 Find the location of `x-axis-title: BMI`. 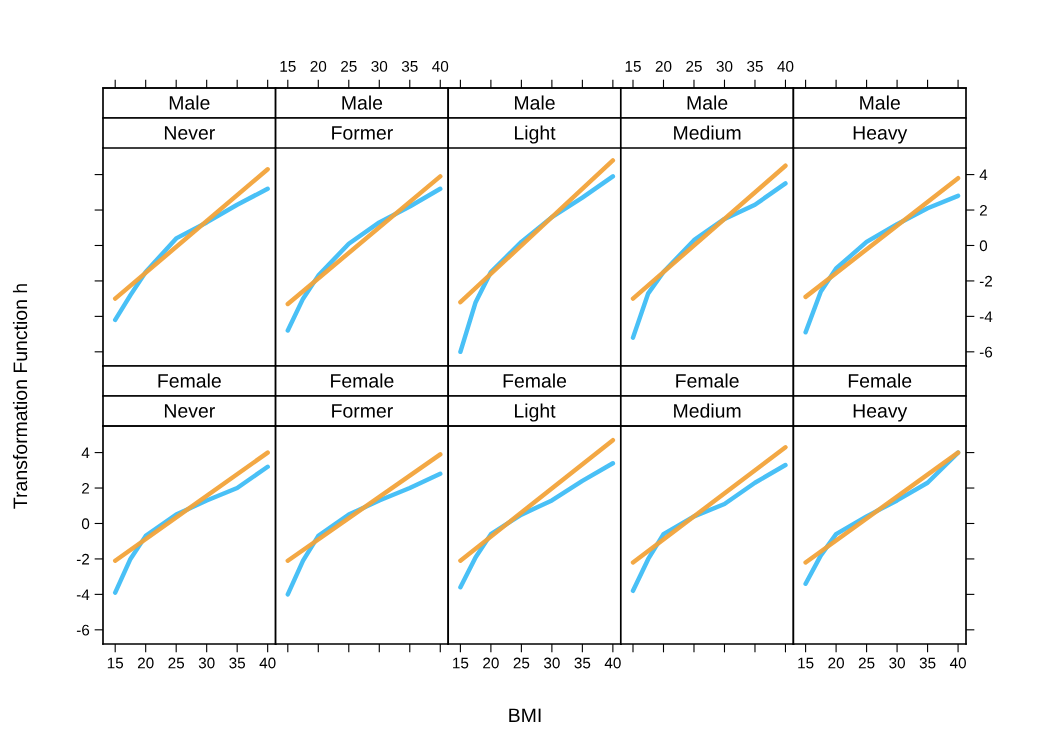

x-axis-title: BMI is located at coordinates (525, 715).